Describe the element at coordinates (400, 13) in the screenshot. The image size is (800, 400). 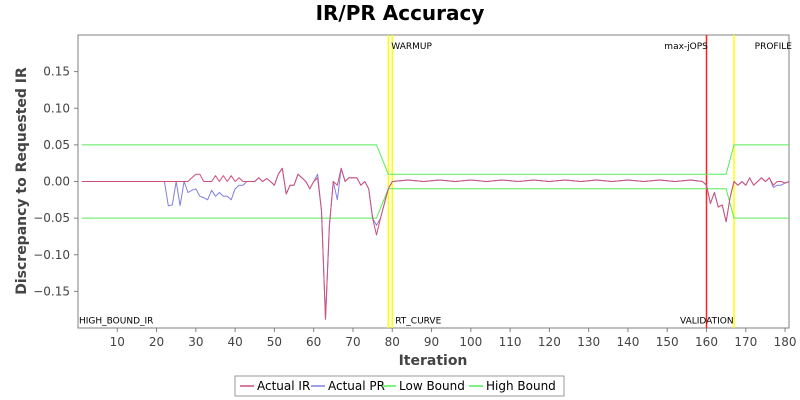
I see `chart-title: IR/PR Accuracy` at that location.